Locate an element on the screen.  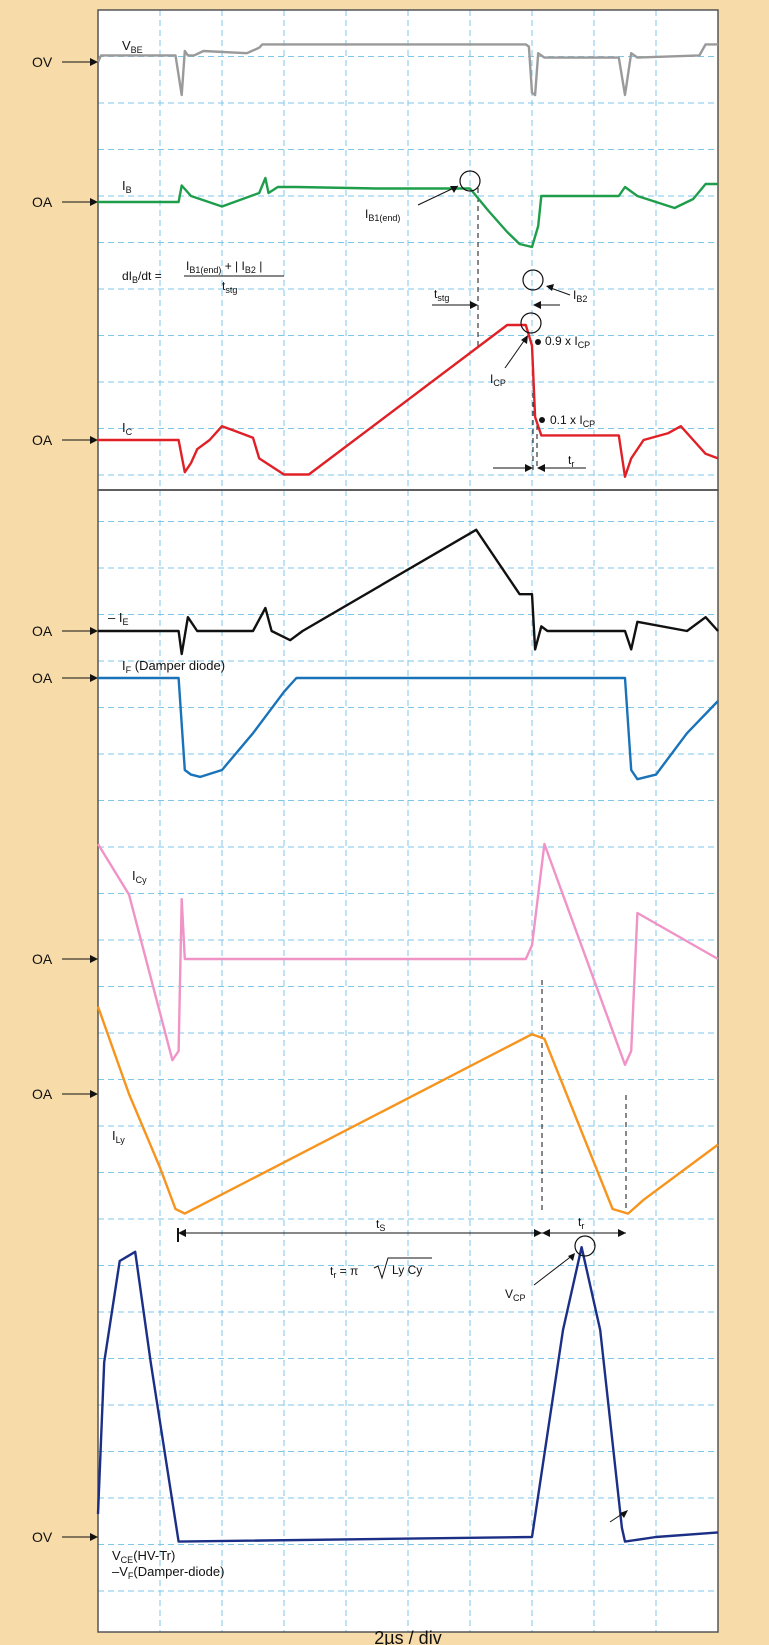
label-vbe: VBE is located at coordinates (132, 46).